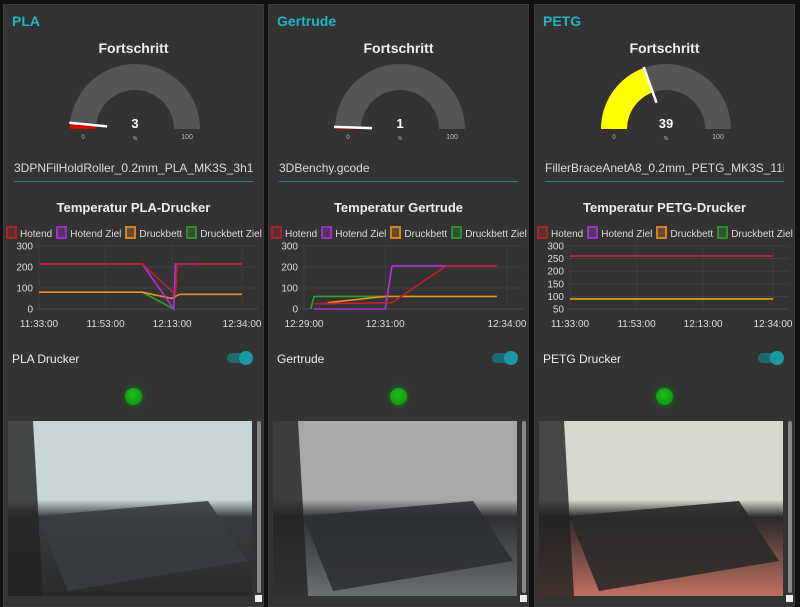 The image size is (800, 607). I want to click on chart-title: Temperatur Gertrude, so click(398, 207).